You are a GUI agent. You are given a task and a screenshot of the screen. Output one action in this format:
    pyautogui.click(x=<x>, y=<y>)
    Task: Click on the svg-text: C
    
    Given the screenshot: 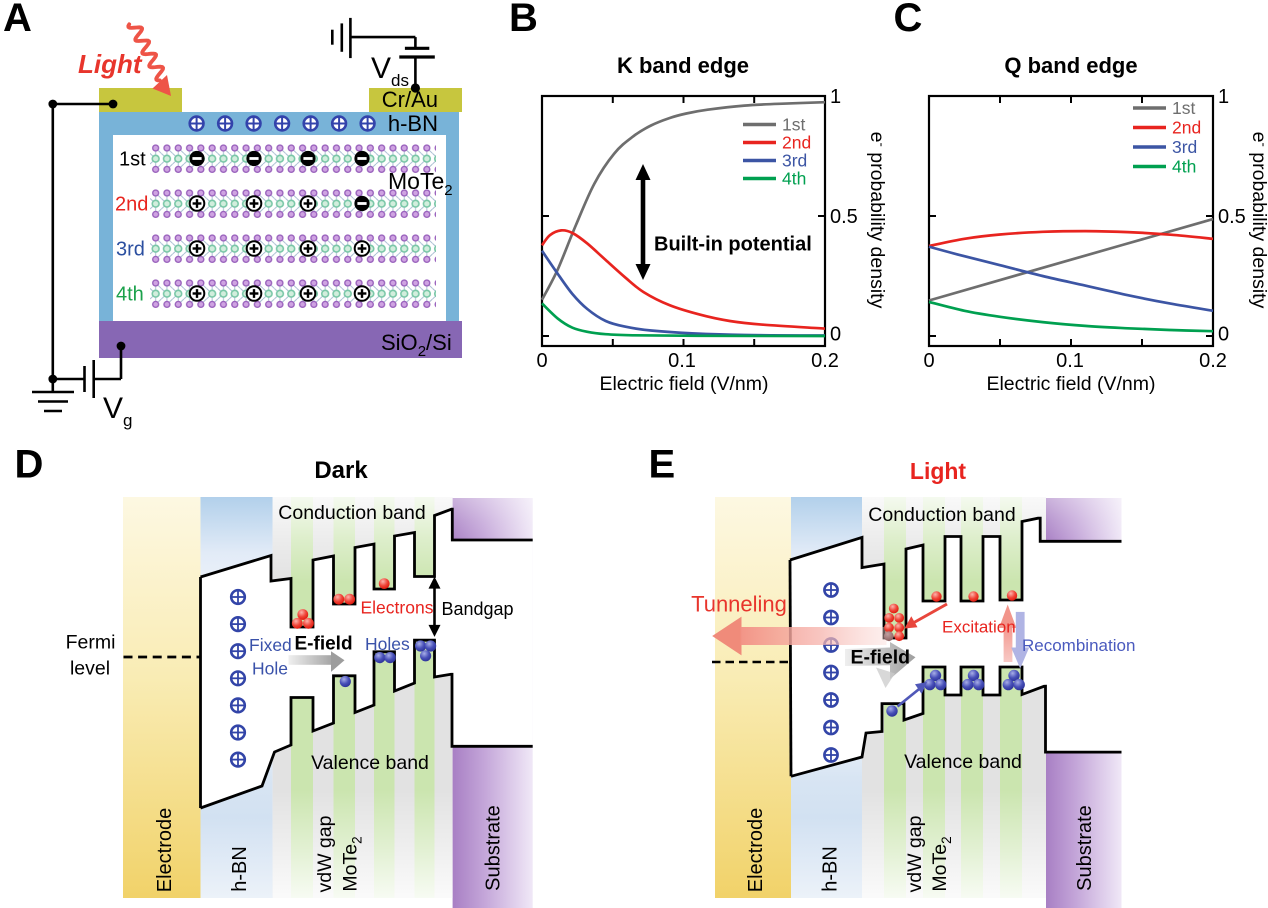 What is the action you would take?
    pyautogui.click(x=908, y=20)
    